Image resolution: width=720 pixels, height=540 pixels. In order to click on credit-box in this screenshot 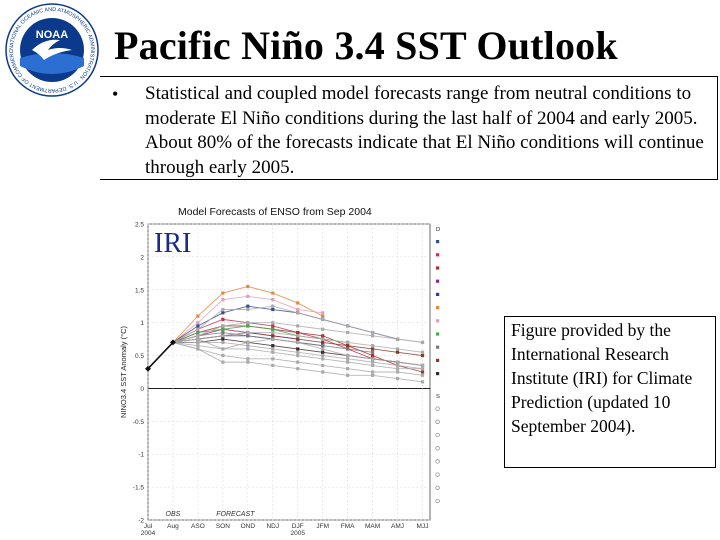, I will do `click(610, 392)`.